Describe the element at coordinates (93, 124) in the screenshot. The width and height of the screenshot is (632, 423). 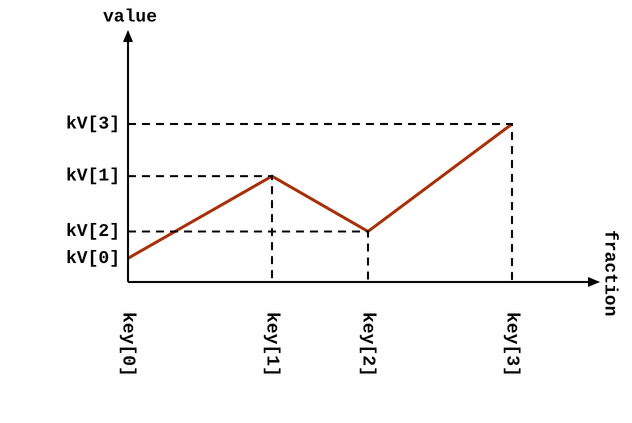
I see `text: kV[3]` at that location.